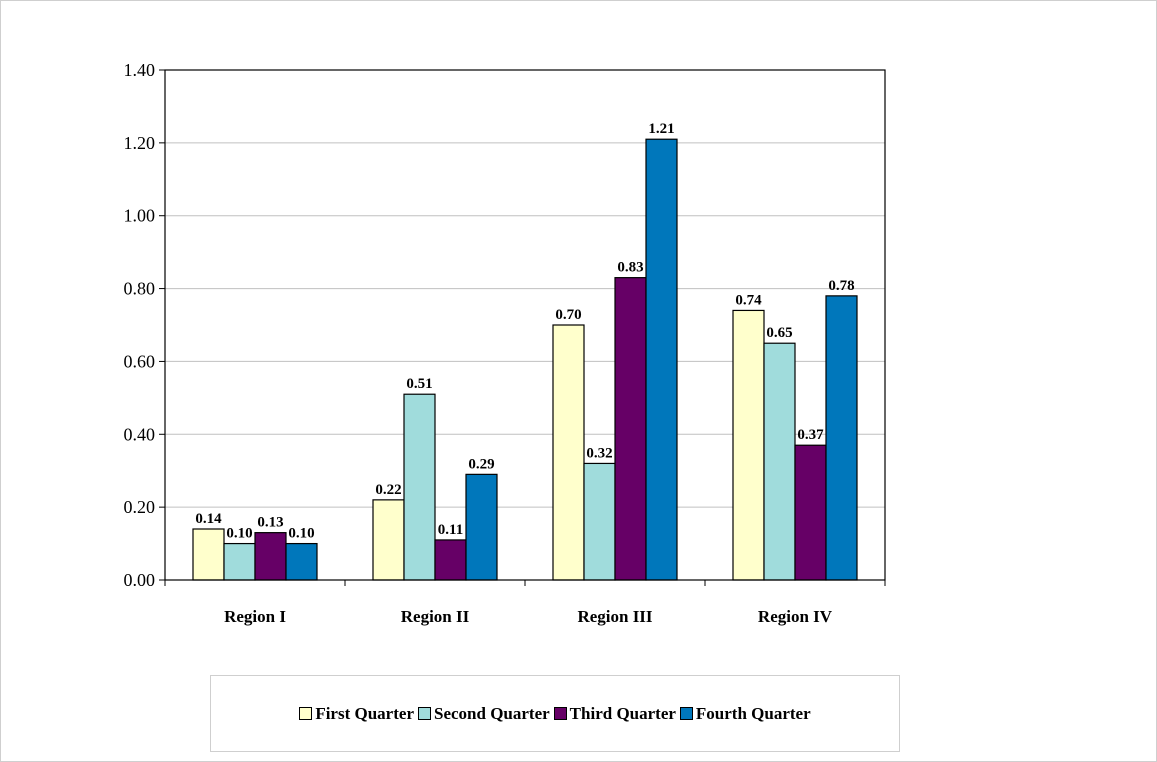  I want to click on bar-fourth-quarter-region-ii, so click(481, 527).